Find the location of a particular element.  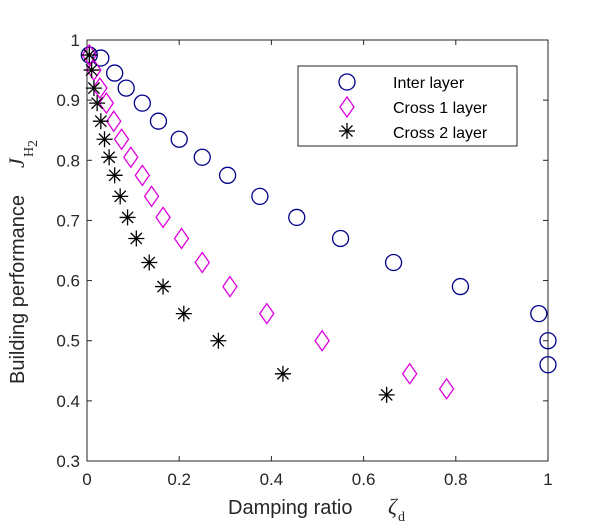

y-axis-title: Building performance J H 2 is located at coordinates (22, 262).